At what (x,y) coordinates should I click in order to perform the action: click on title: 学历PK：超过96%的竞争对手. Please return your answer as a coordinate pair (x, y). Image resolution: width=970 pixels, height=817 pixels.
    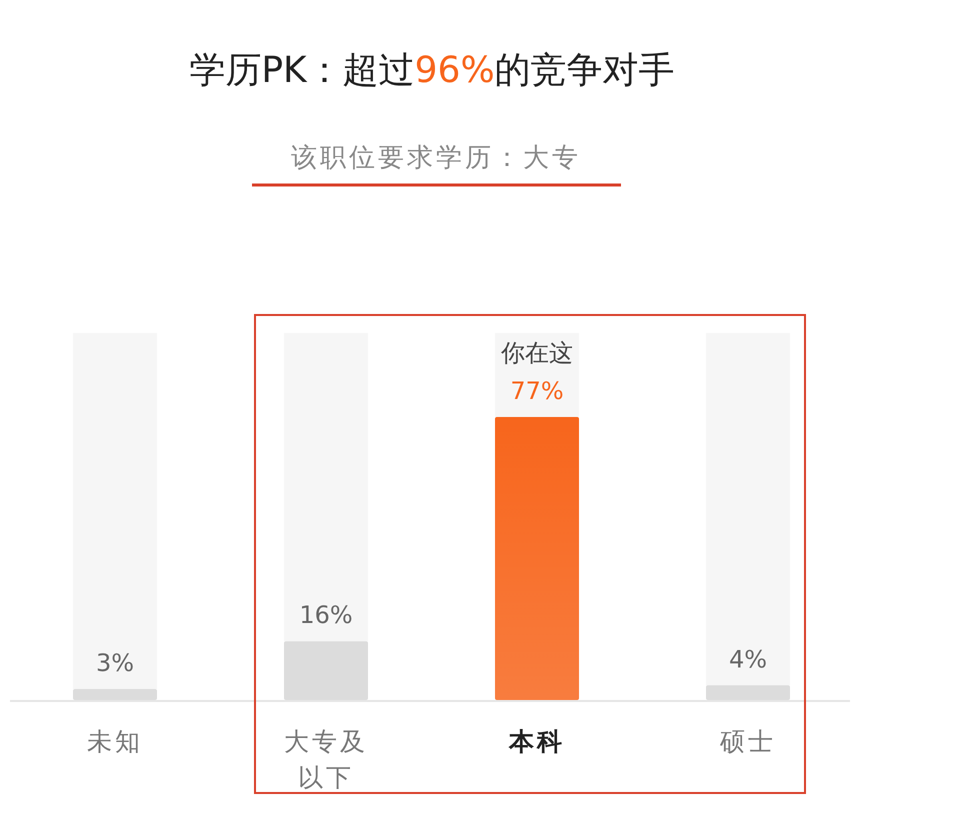
    Looking at the image, I should click on (432, 70).